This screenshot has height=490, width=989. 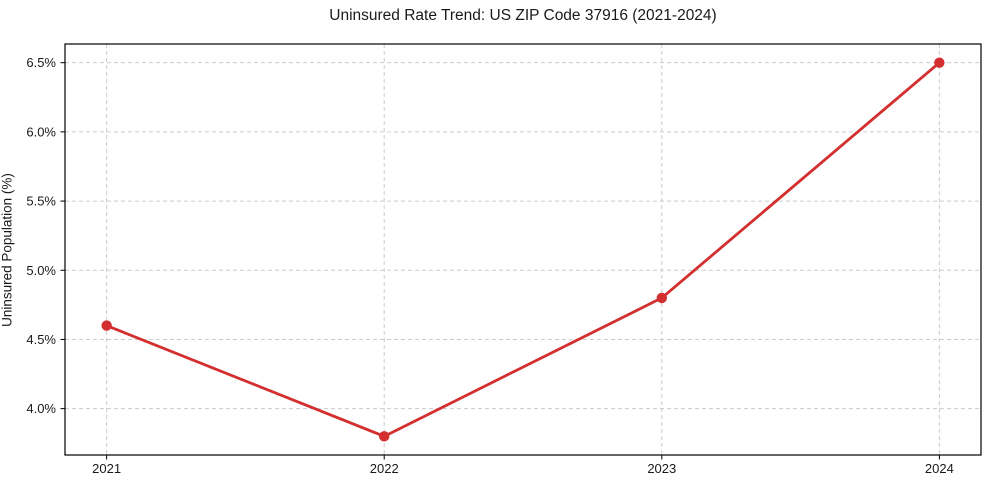 I want to click on y-tick-label: 5.5%, so click(x=41, y=201).